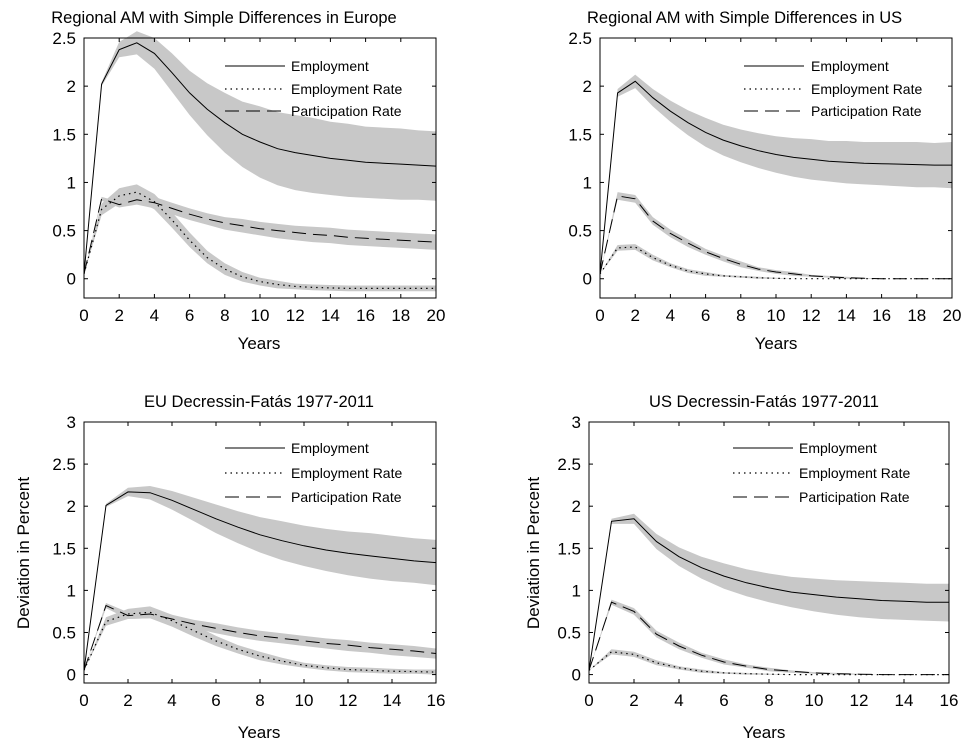 The image size is (970, 744). Describe the element at coordinates (71, 422) in the screenshot. I see `y-tick-label: 3` at that location.